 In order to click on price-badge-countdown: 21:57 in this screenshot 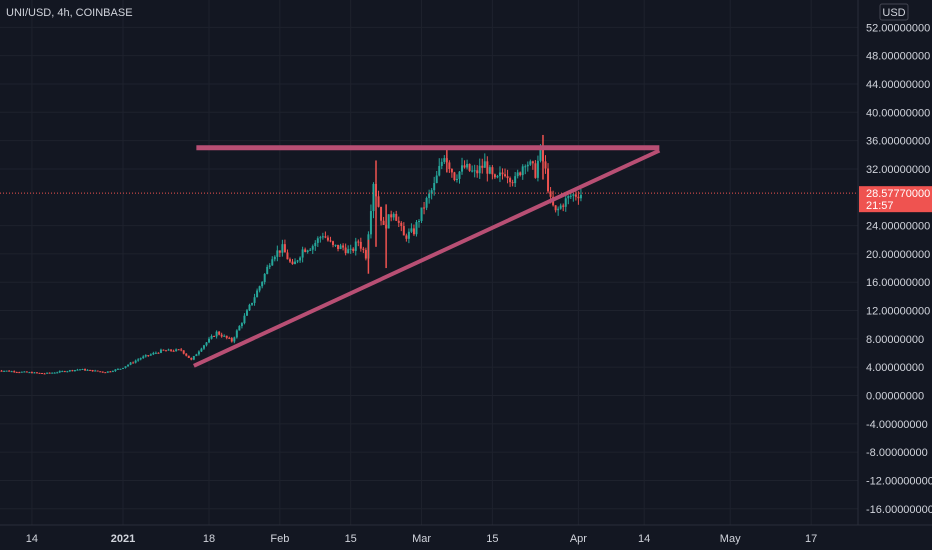, I will do `click(880, 206)`.